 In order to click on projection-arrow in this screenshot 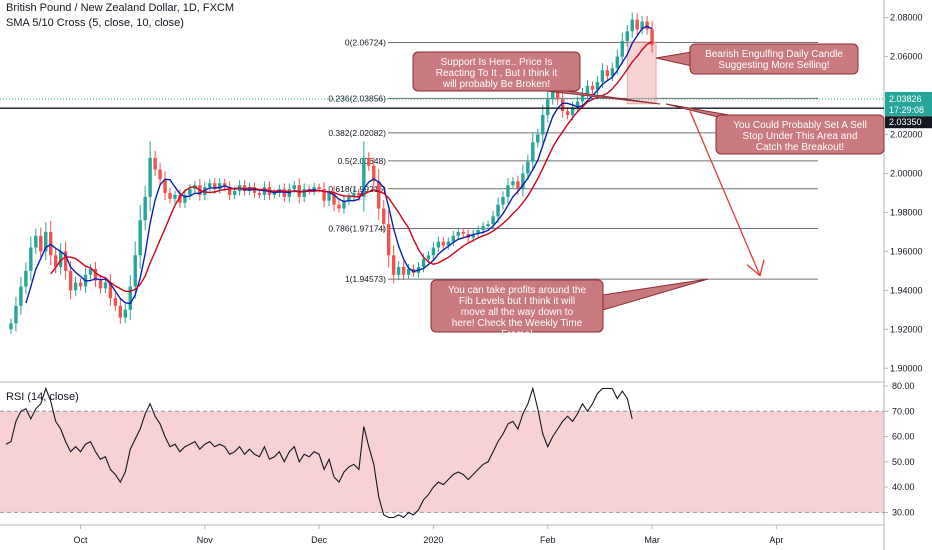, I will do `click(727, 193)`.